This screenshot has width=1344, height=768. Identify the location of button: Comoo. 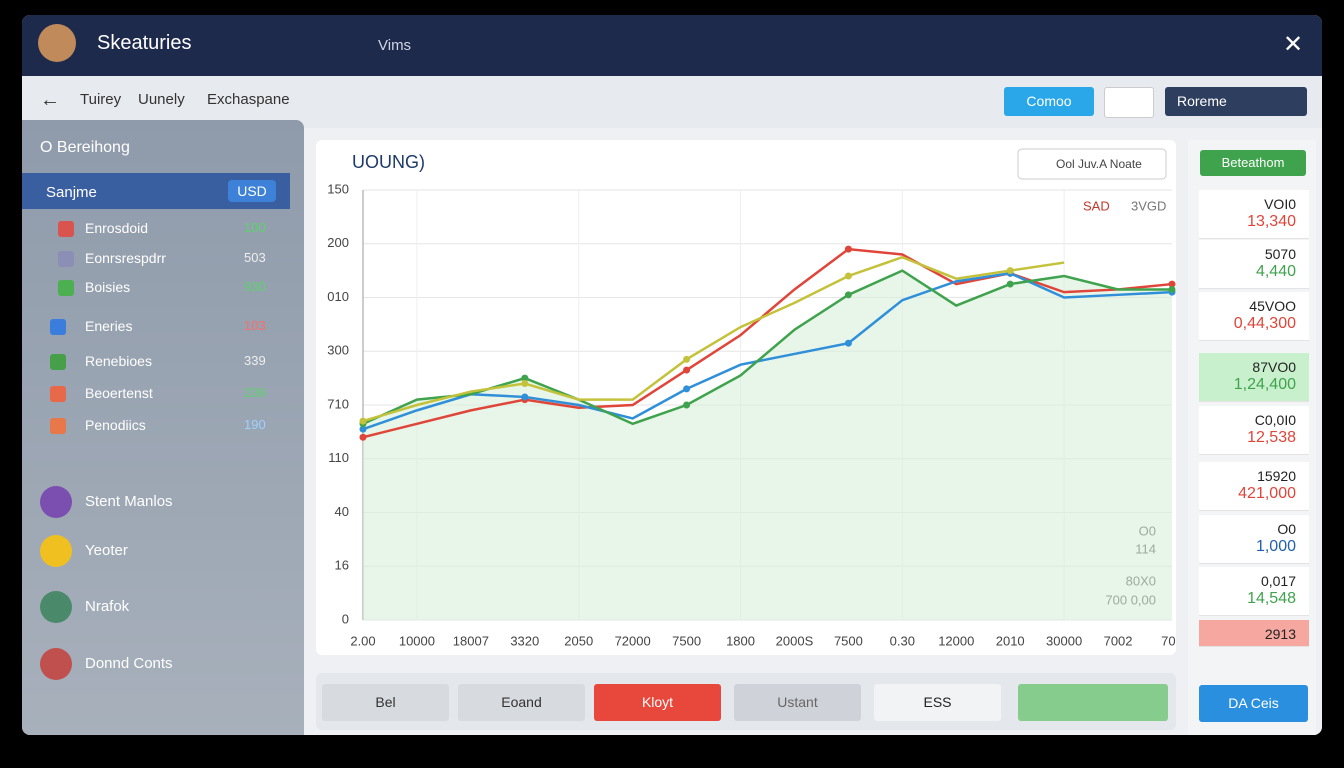
(1049, 101).